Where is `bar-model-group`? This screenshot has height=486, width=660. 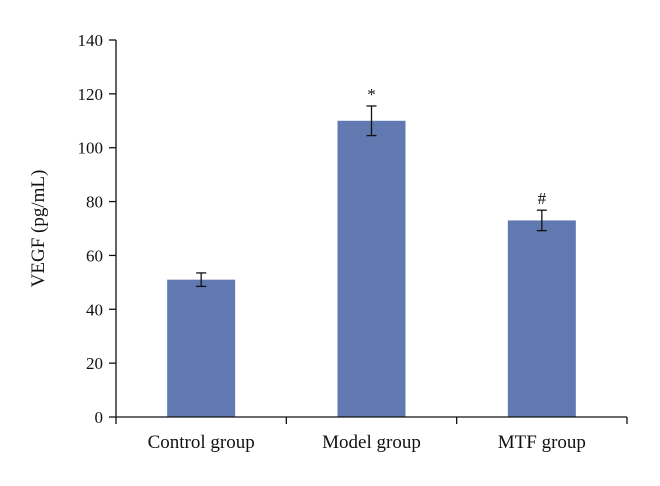
bar-model-group is located at coordinates (371, 269).